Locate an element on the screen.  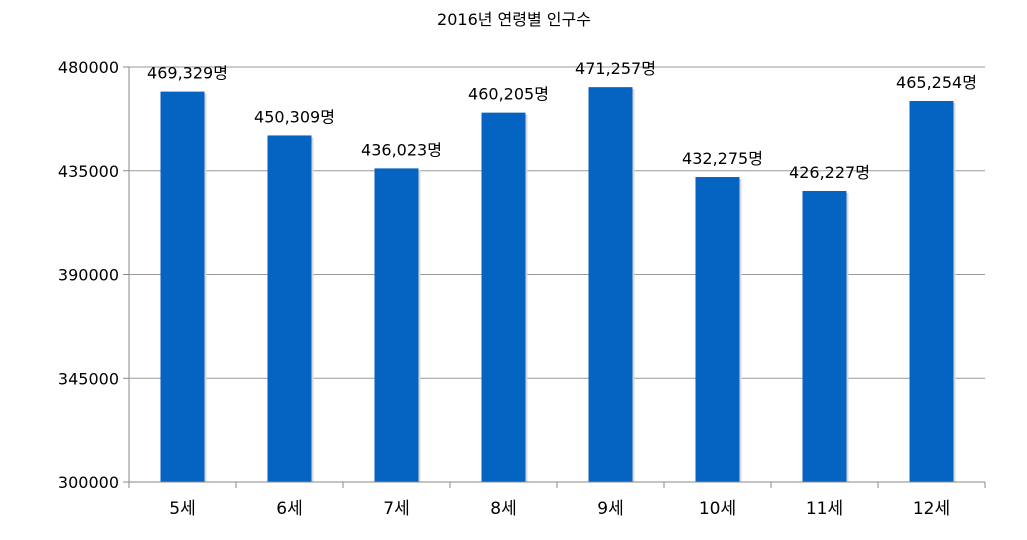
data-label: 450,309명 is located at coordinates (294, 116).